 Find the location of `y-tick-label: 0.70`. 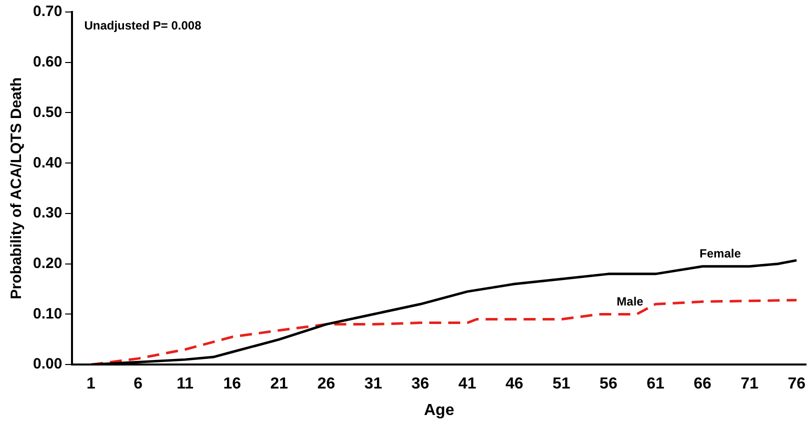

y-tick-label: 0.70 is located at coordinates (47, 11).